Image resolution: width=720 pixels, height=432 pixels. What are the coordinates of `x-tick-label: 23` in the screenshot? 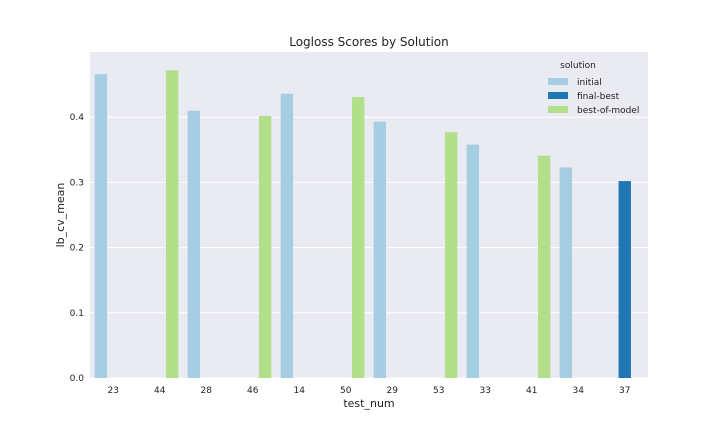 It's located at (113, 391).